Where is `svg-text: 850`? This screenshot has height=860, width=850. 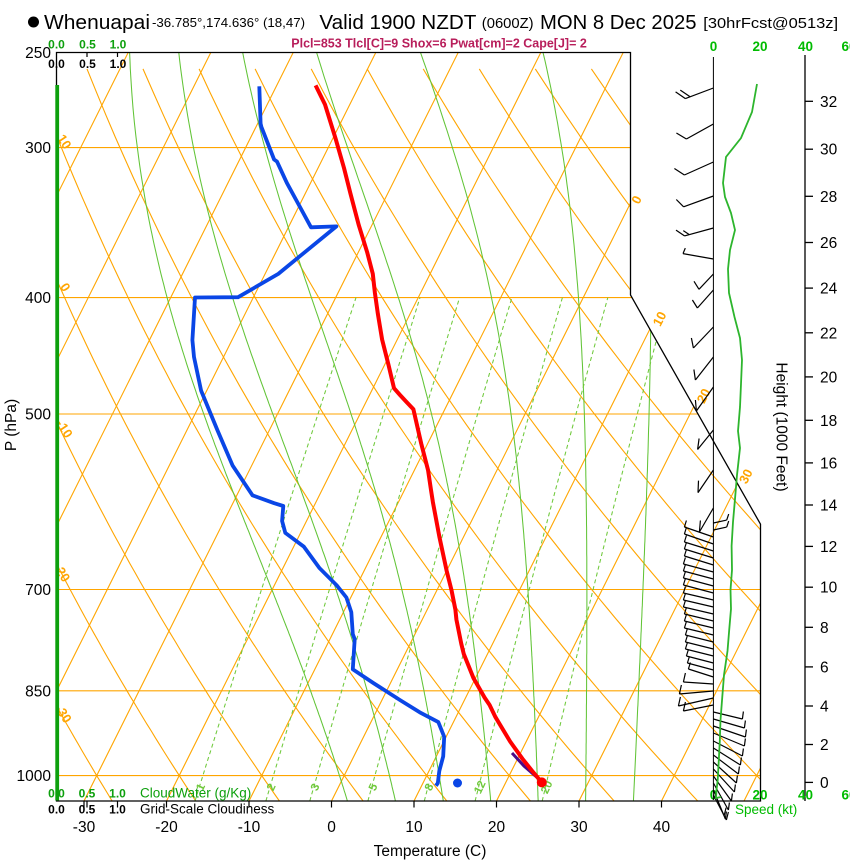
svg-text: 850 is located at coordinates (38, 691).